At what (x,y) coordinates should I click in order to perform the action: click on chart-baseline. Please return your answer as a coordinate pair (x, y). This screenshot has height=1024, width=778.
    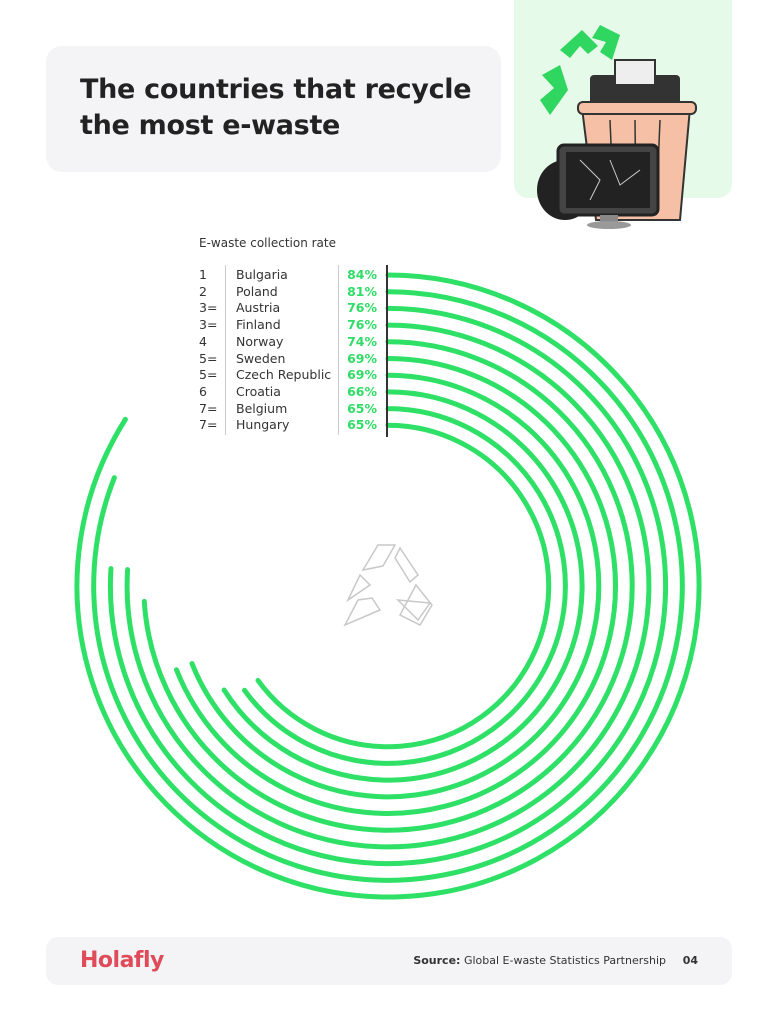
    Looking at the image, I should click on (387, 351).